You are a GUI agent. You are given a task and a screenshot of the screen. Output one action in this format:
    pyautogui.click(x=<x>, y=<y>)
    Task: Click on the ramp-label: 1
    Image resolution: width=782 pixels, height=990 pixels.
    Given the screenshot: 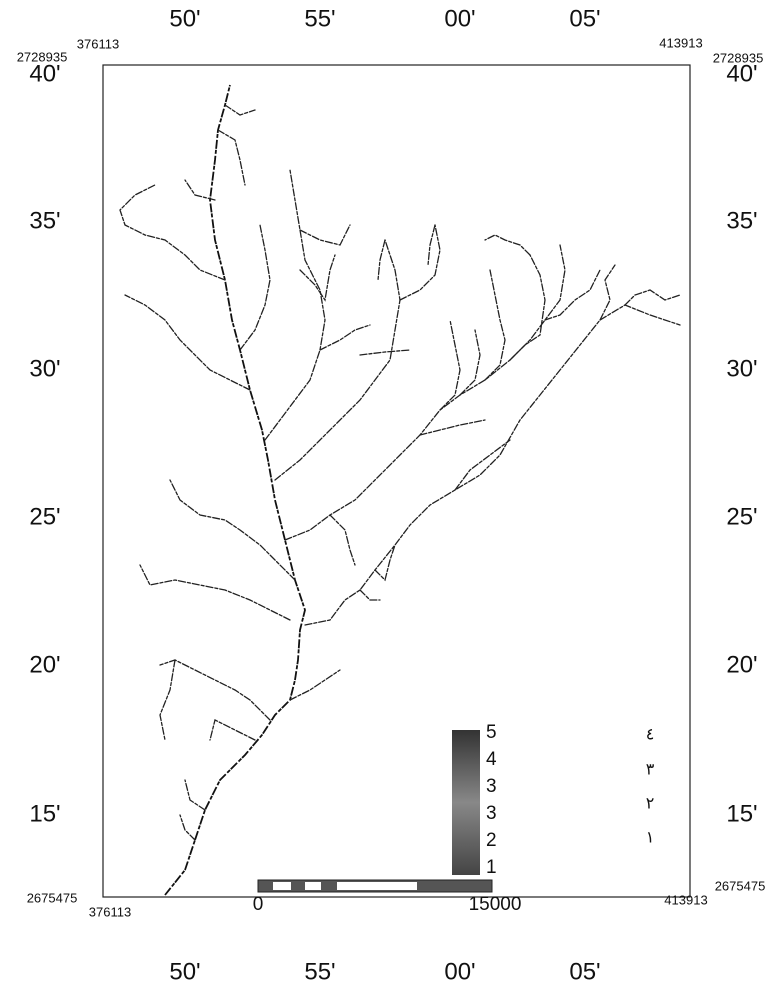 What is the action you would take?
    pyautogui.click(x=491, y=867)
    